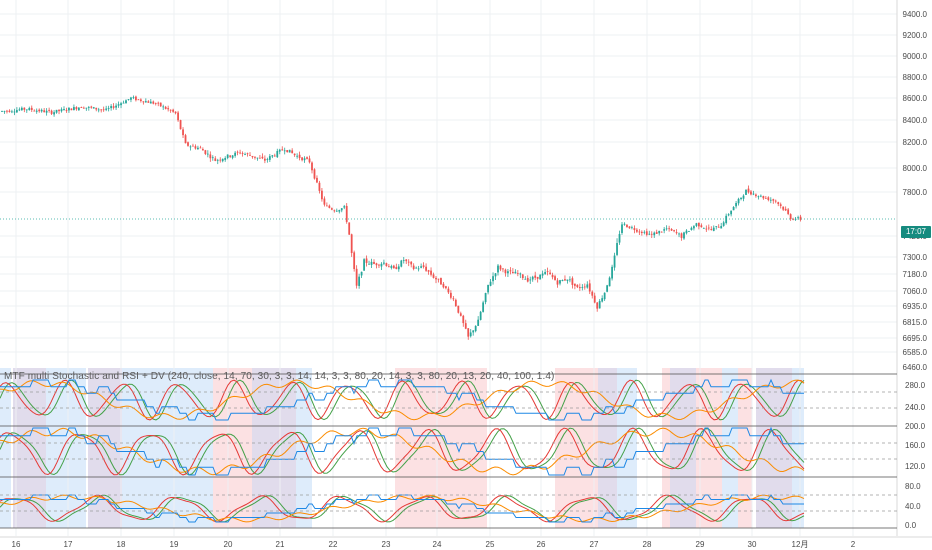  What do you see at coordinates (800, 544) in the screenshot?
I see `x-tick-label: 12月` at bounding box center [800, 544].